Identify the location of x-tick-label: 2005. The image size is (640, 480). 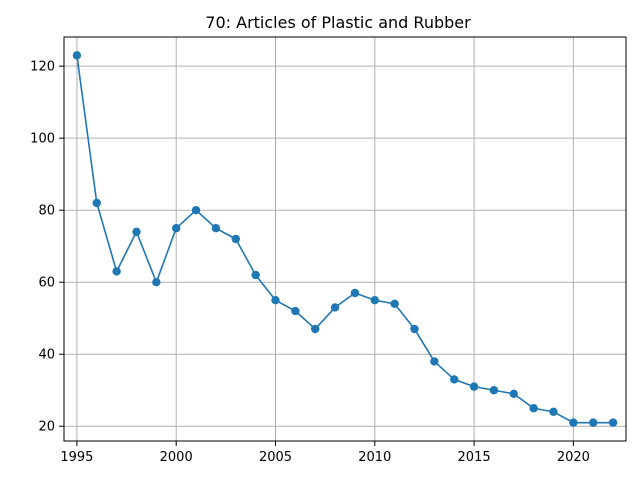
(275, 457).